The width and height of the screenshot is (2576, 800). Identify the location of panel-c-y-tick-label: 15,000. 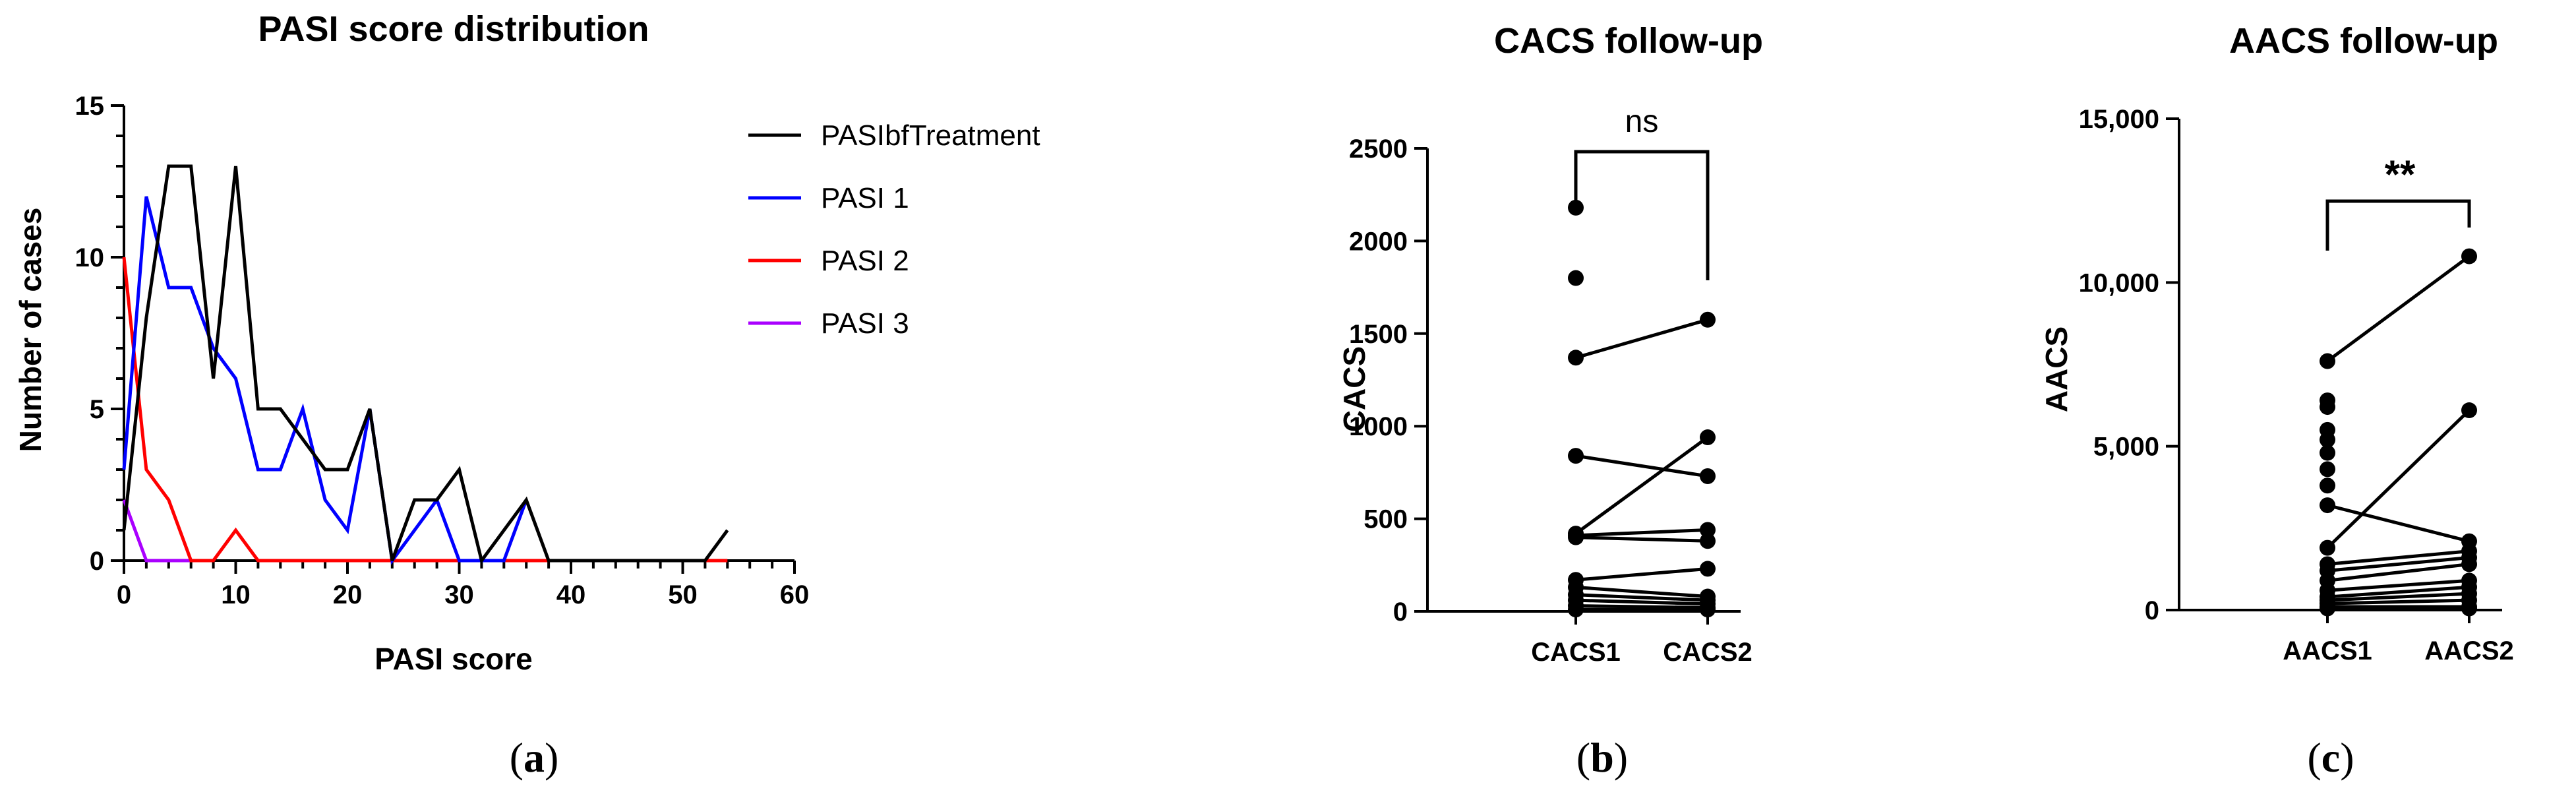
(2119, 119).